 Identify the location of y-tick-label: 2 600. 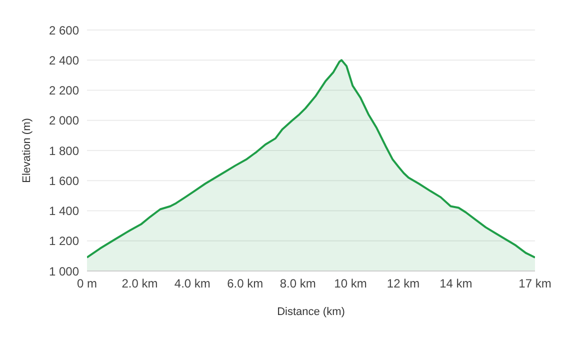
(64, 30).